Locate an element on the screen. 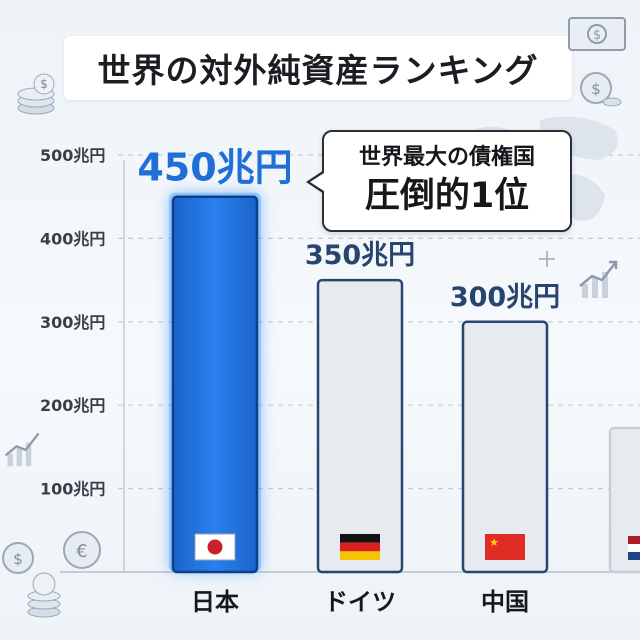  chart-title: 世界の対外純資産ランキング is located at coordinates (318, 70).